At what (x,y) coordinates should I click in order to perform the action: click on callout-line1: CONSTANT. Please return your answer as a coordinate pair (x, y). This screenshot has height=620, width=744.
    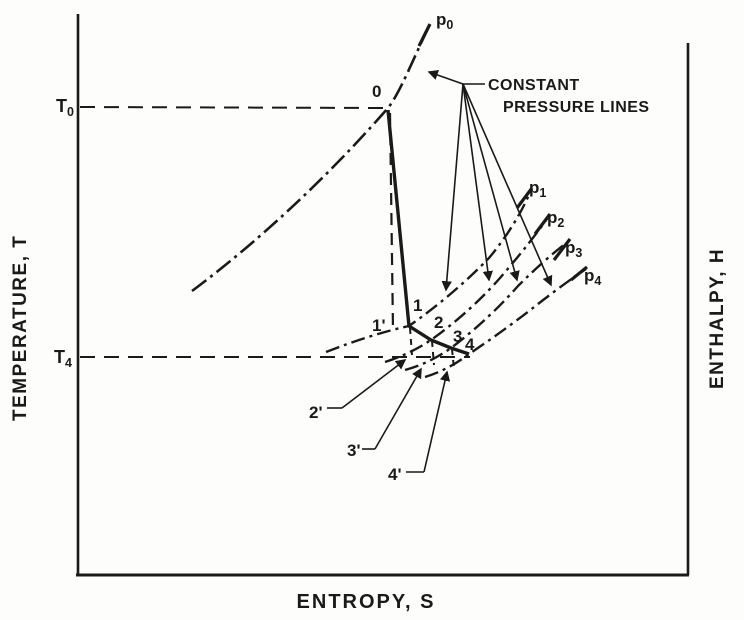
    Looking at the image, I should click on (534, 85).